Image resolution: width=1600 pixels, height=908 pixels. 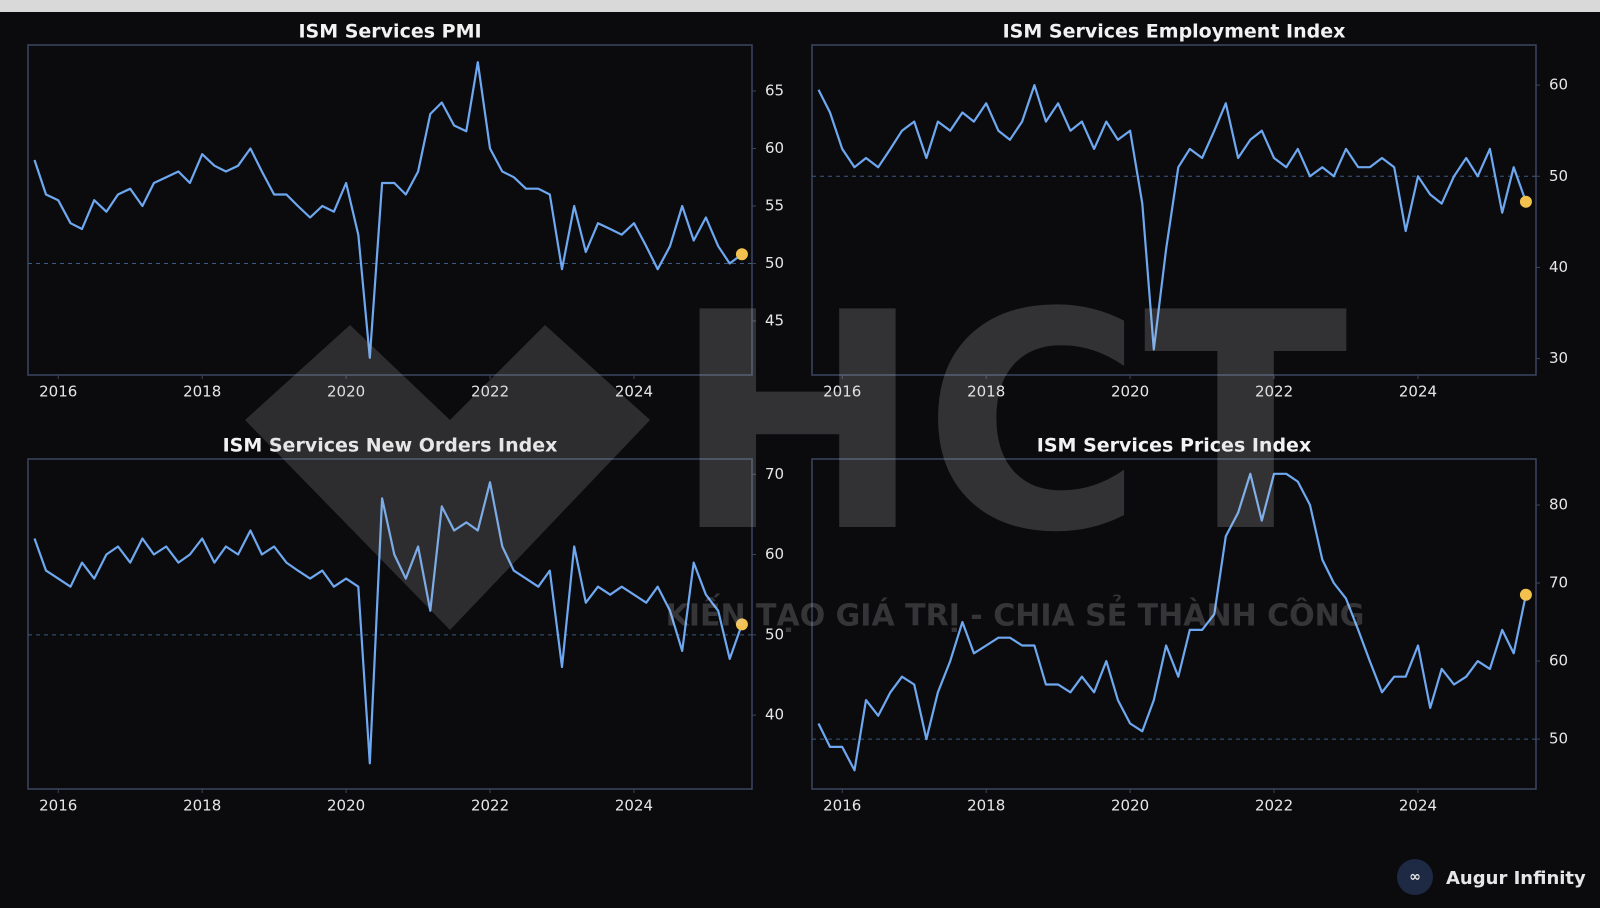 I want to click on y-tick-label: 30, so click(x=1558, y=358).